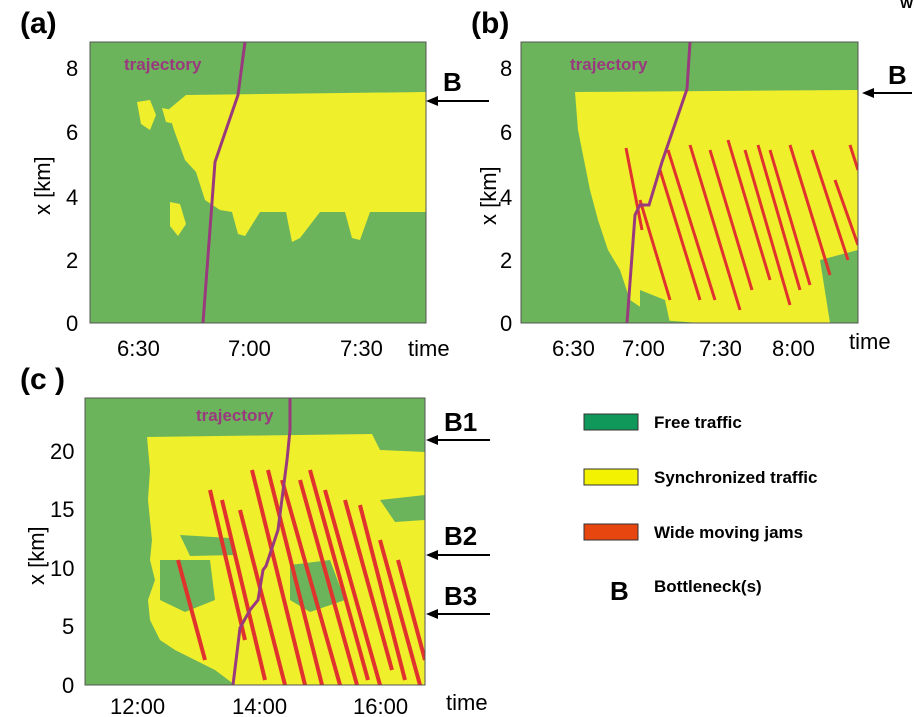  I want to click on panel-c-bottleneck-b2-label: B2, so click(460, 536).